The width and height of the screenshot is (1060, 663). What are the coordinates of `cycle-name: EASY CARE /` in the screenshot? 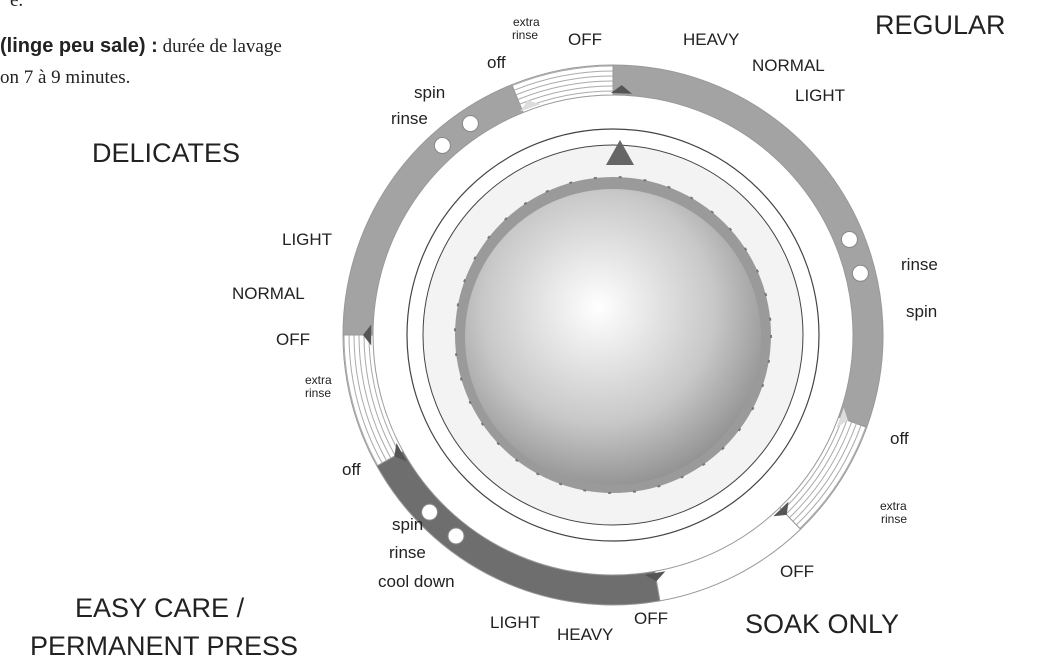 It's located at (160, 608).